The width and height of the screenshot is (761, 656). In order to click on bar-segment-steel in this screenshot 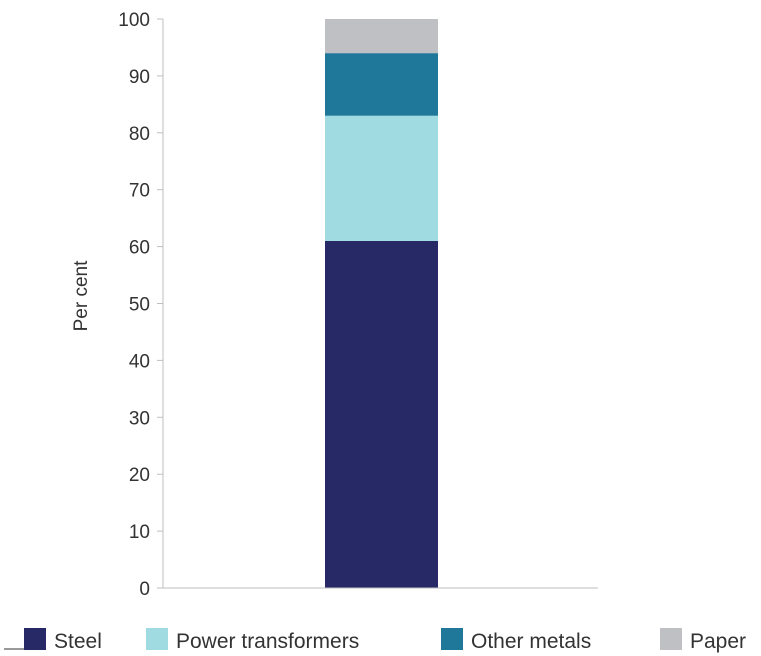, I will do `click(381, 414)`.